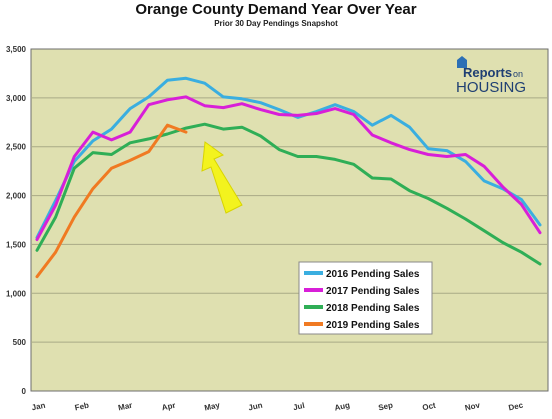  Describe the element at coordinates (16, 293) in the screenshot. I see `y-tick-label: 1,000` at that location.